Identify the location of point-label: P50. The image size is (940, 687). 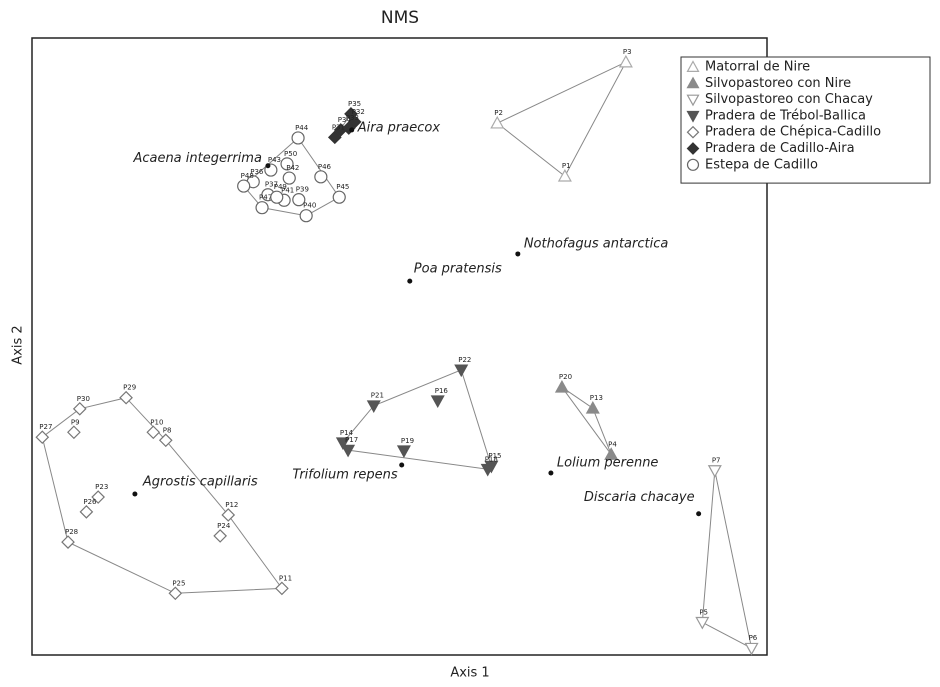
(290, 154).